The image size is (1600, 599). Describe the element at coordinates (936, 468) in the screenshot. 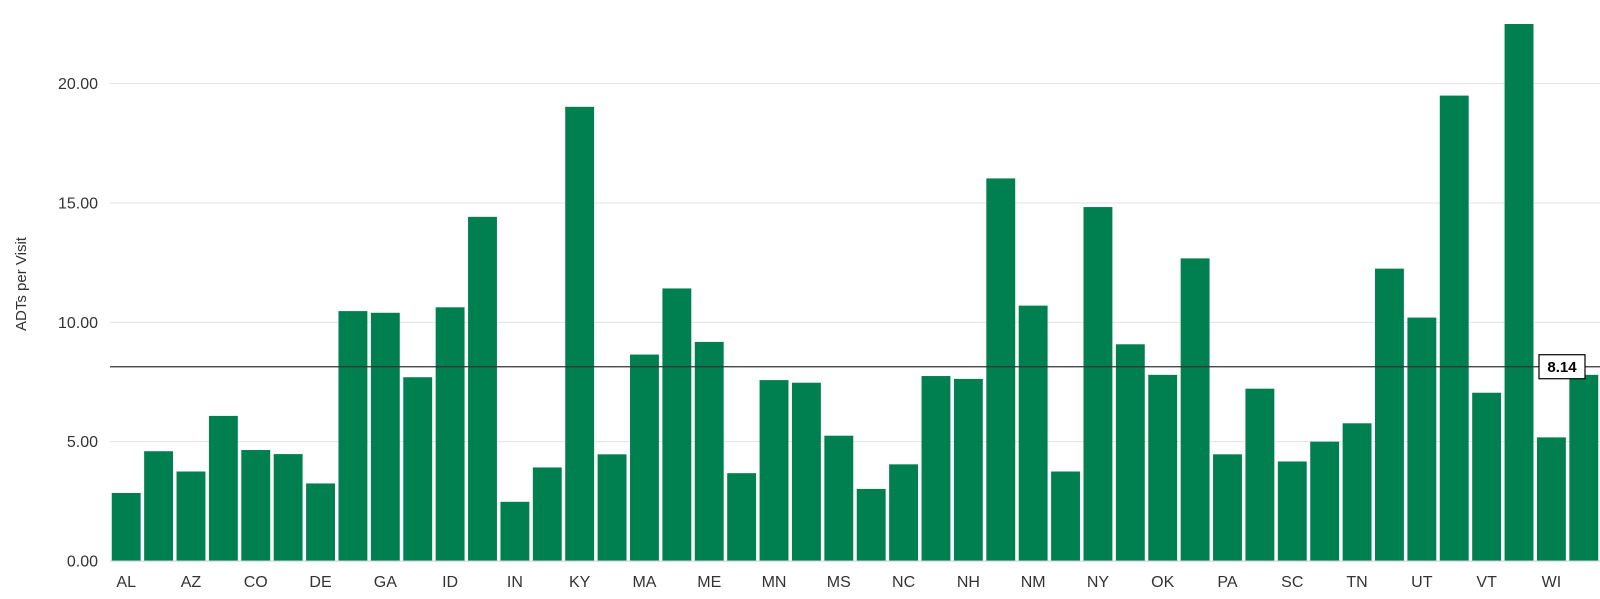

I see `bar-nd` at that location.